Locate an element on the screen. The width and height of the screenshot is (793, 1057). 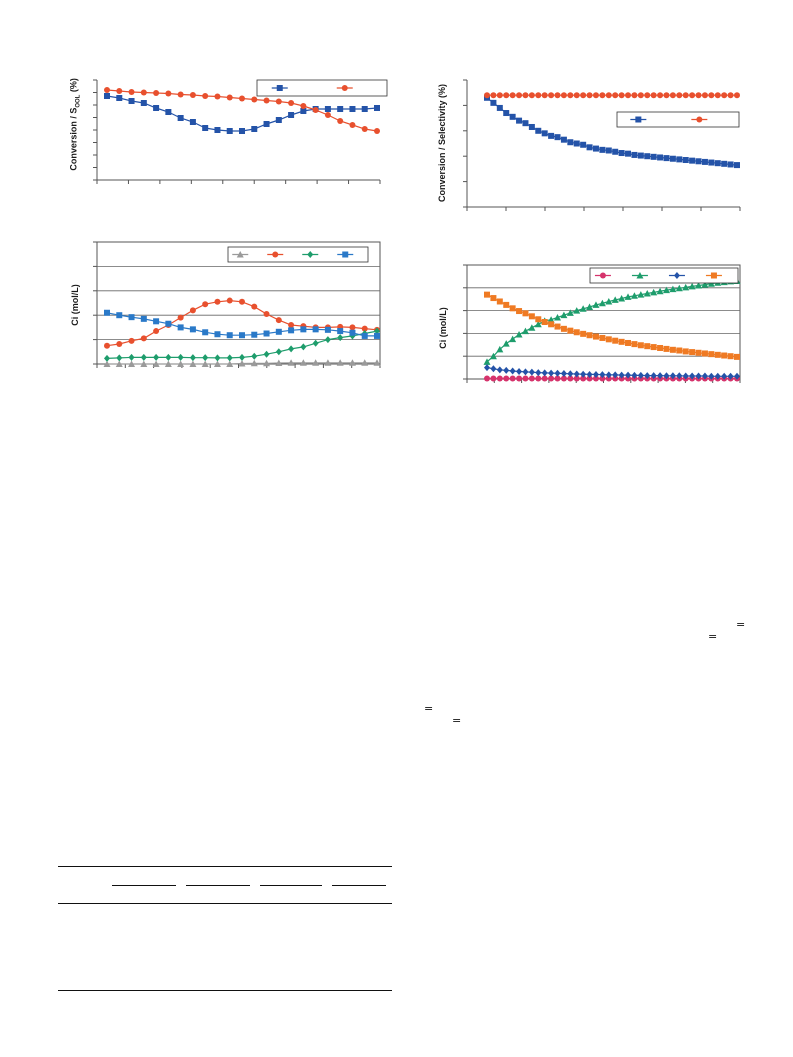
table-group-rule is located at coordinates (359, 885).